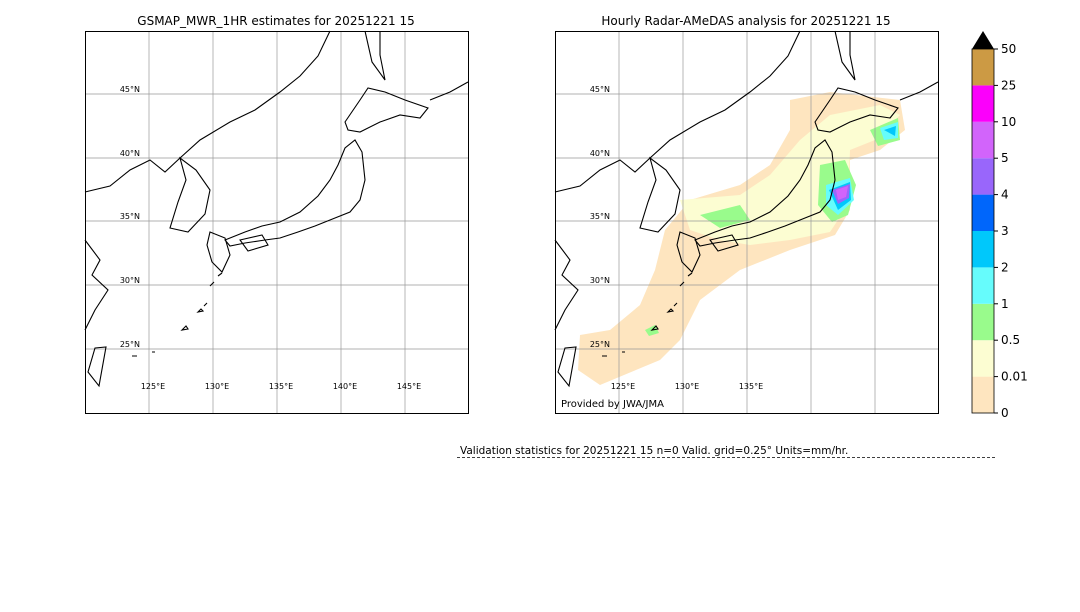  Describe the element at coordinates (1008, 85) in the screenshot. I see `colorbar-label: 25` at that location.